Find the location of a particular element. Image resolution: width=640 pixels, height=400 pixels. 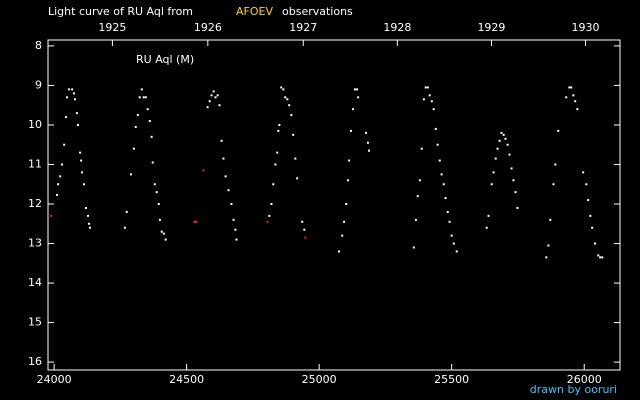

chart-title-source: AFOEV is located at coordinates (254, 11).